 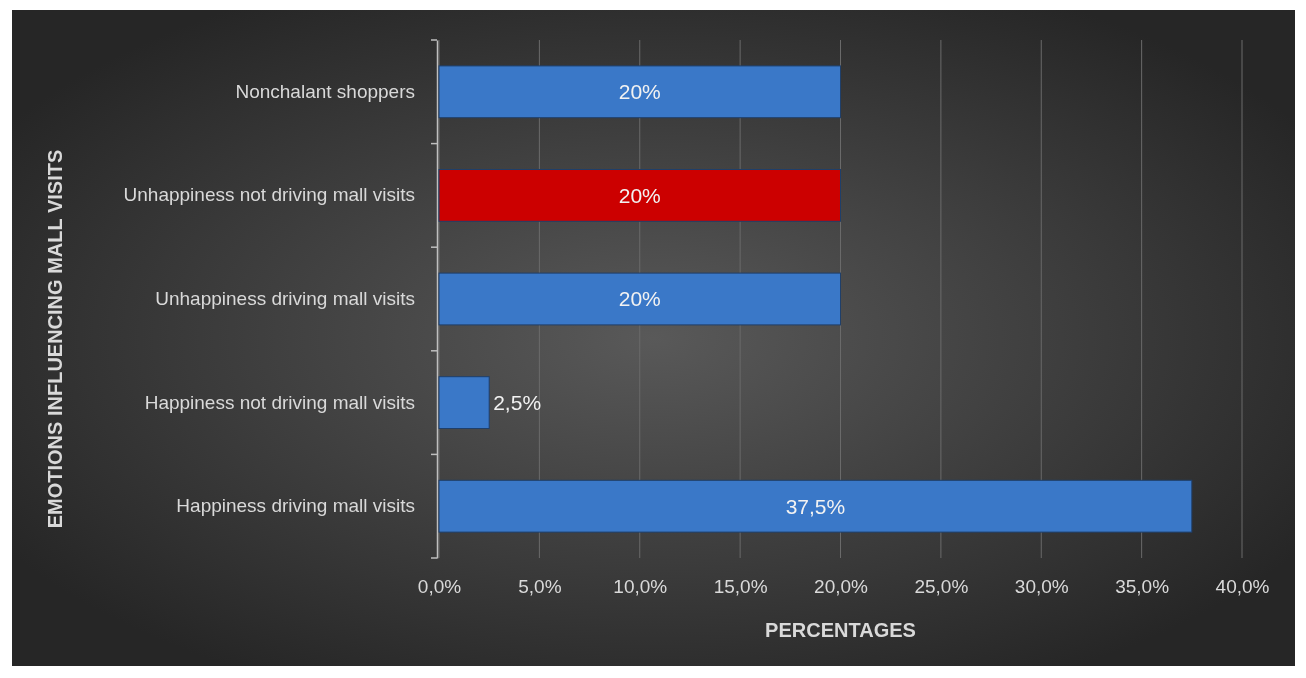 I want to click on data-label: 37,5%, so click(x=815, y=506).